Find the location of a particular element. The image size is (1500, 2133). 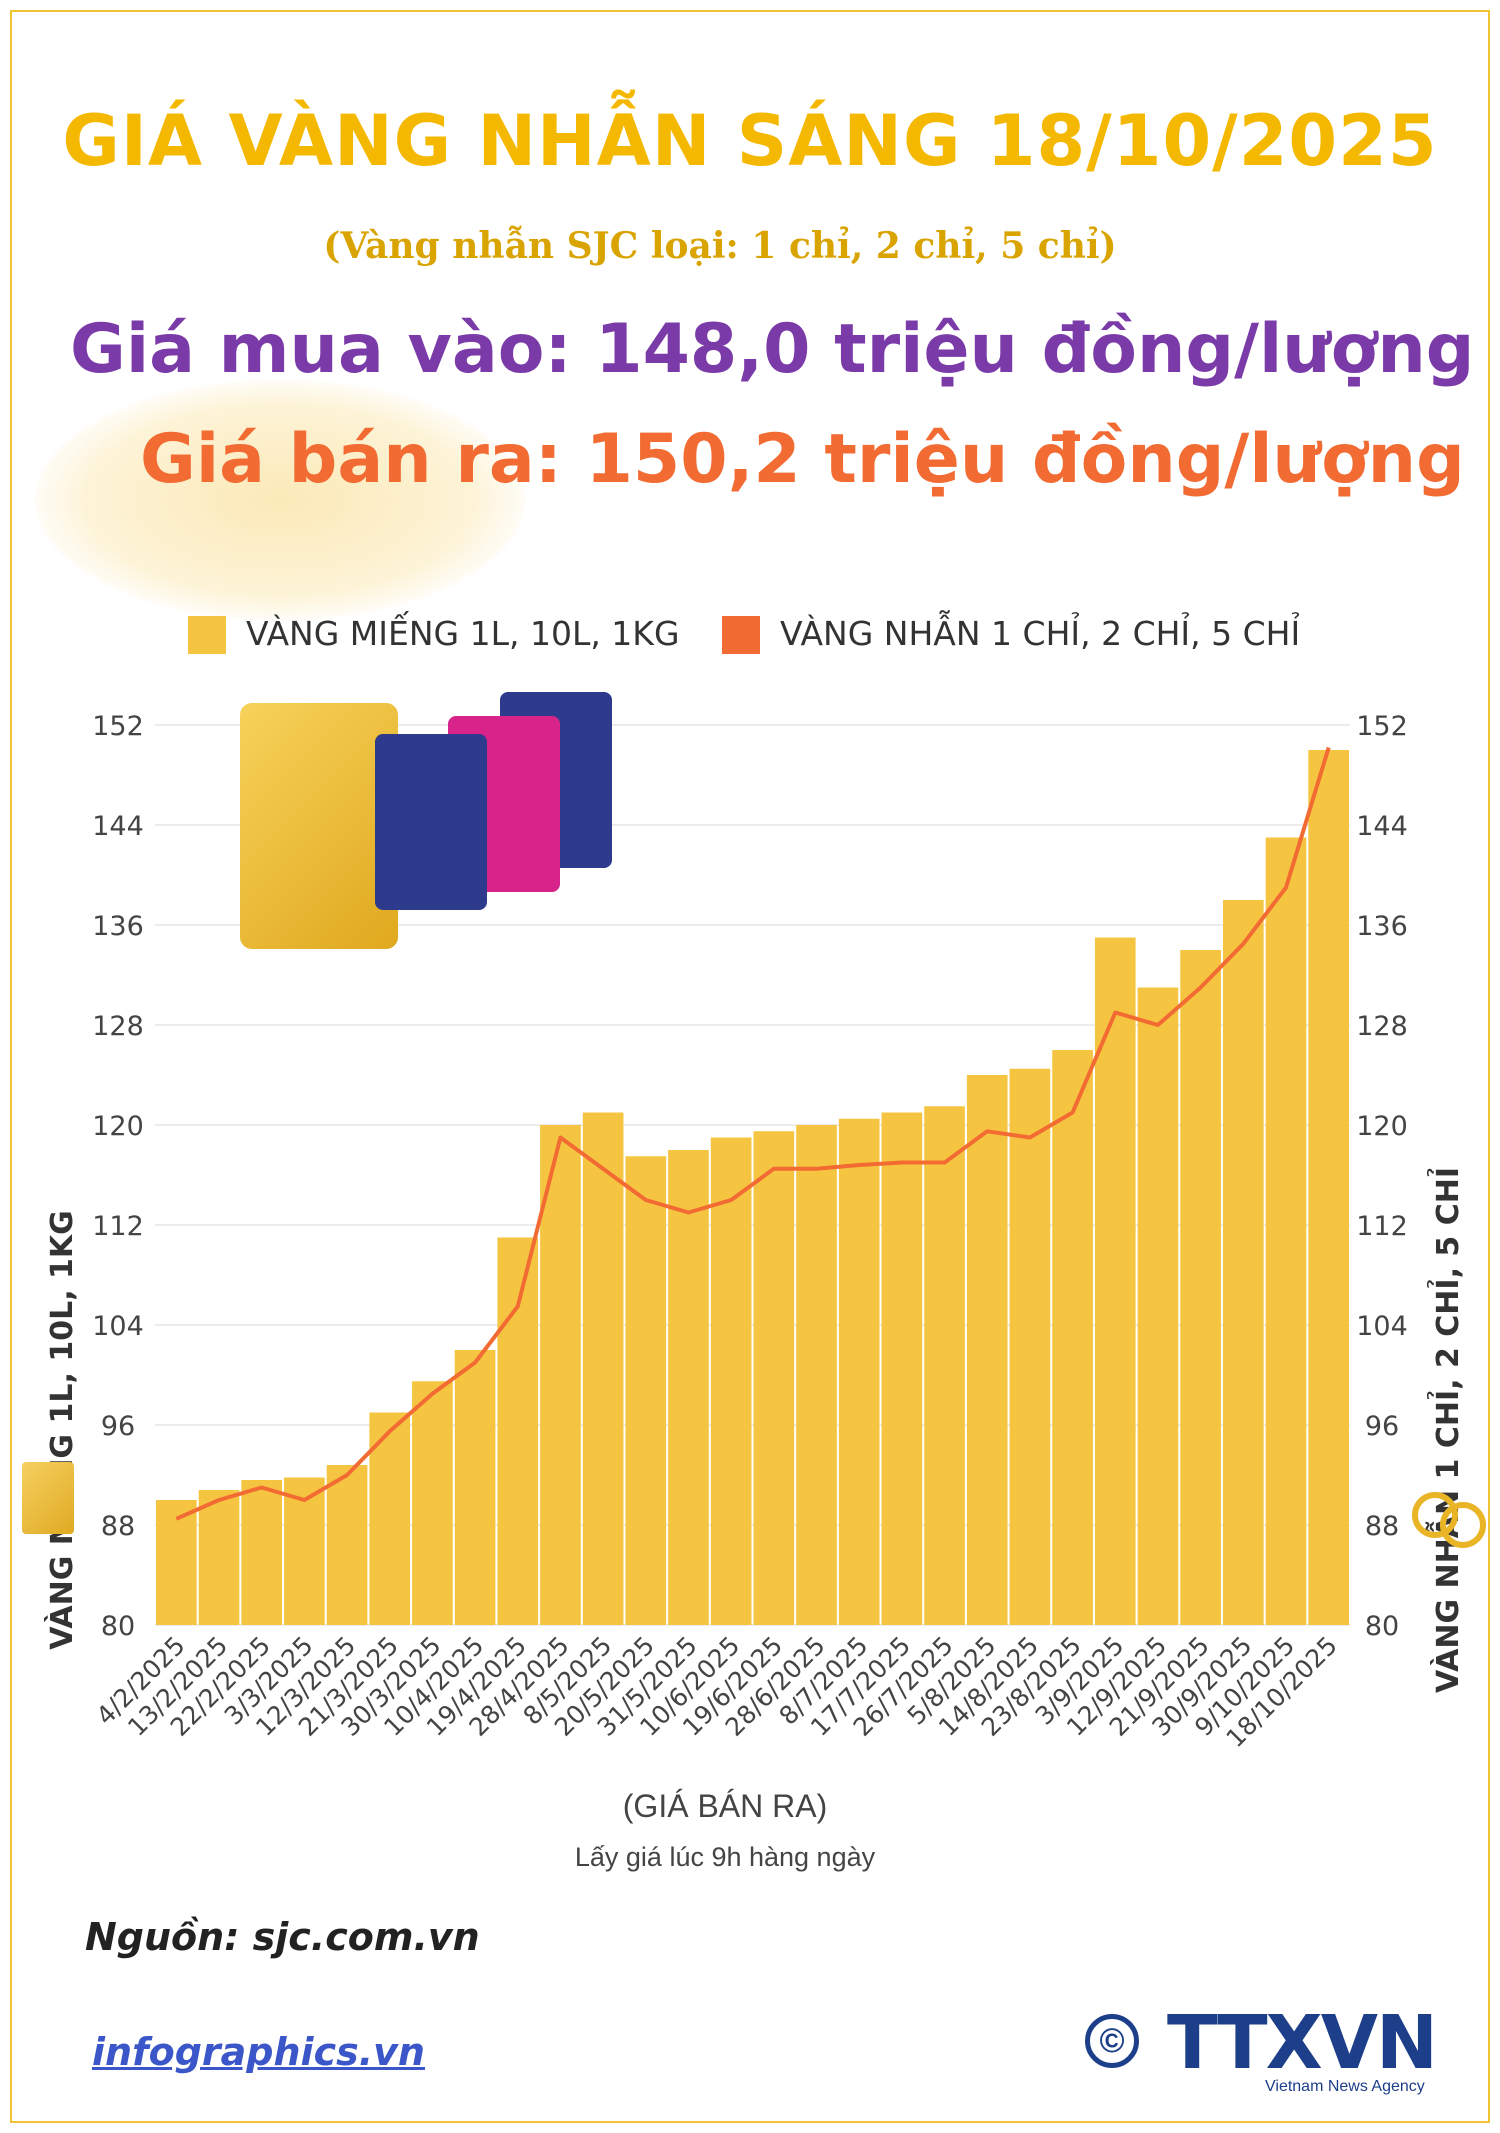

left-tick-label-5: 120 is located at coordinates (118, 1126).